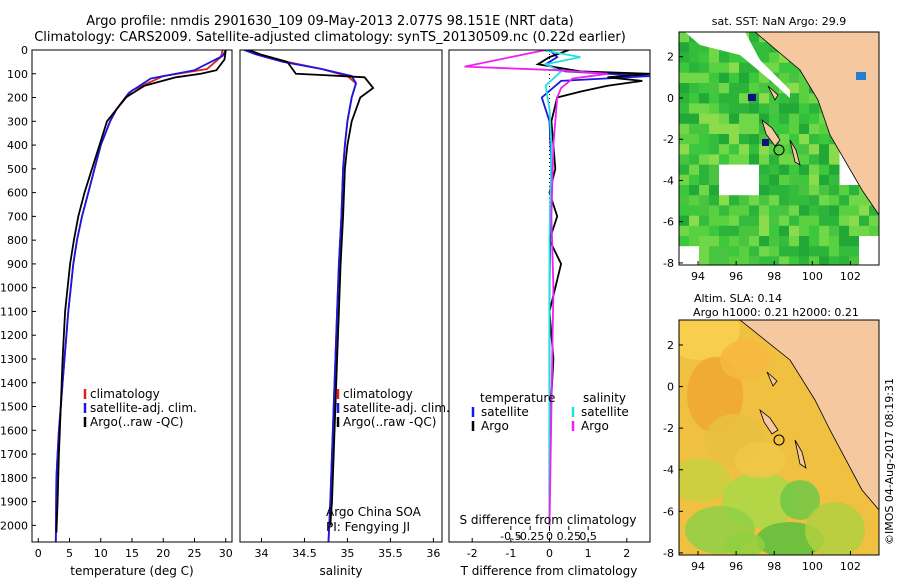 The image size is (900, 580). What do you see at coordinates (850, 276) in the screenshot?
I see `map-x-tick-label: 102` at bounding box center [850, 276].